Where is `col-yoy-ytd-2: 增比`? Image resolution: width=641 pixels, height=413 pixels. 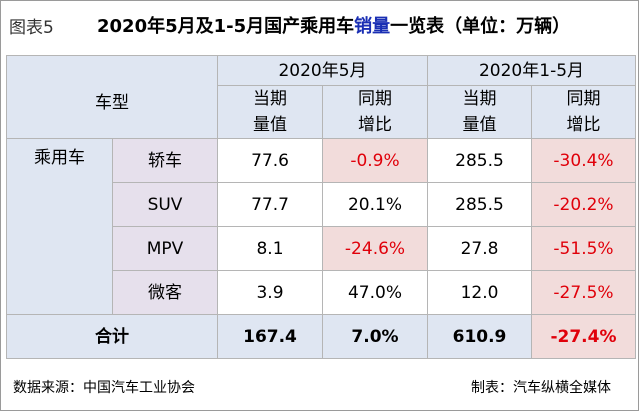 col-yoy-ytd-2: 增比 is located at coordinates (583, 125).